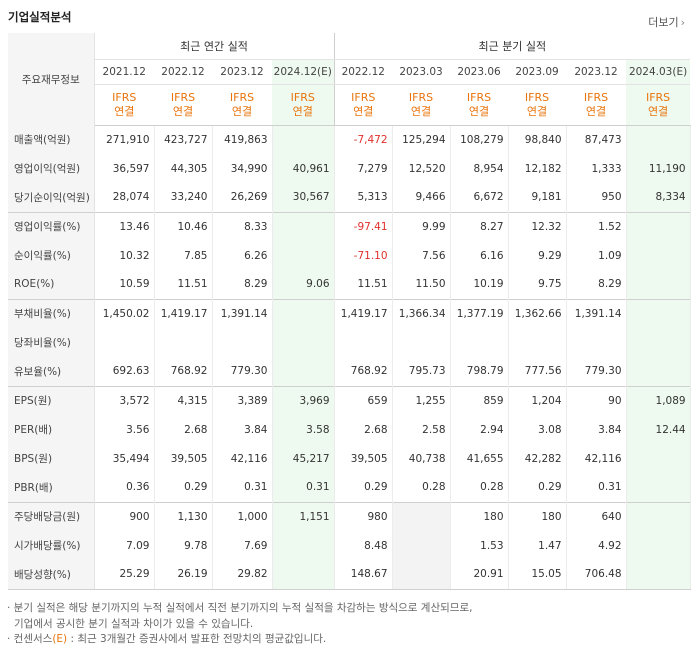 This screenshot has width=694, height=648. I want to click on period-header: 2024.03(E), so click(658, 72).